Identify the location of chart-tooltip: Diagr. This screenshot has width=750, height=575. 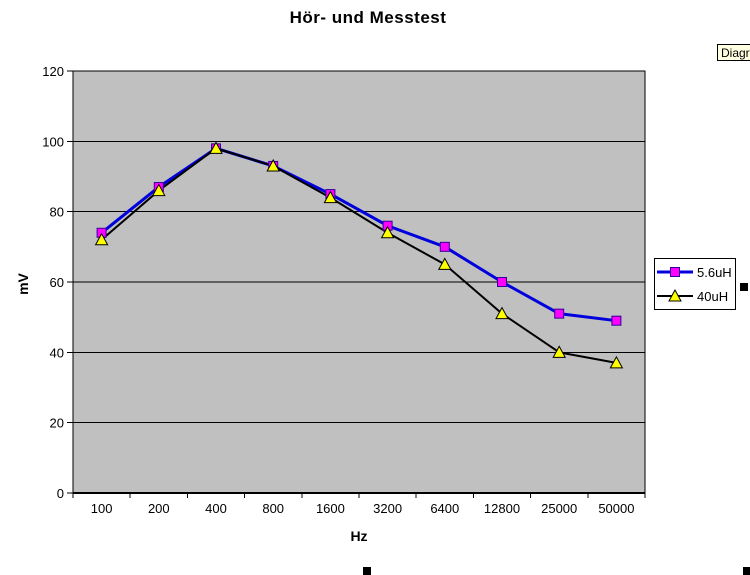
(733, 52).